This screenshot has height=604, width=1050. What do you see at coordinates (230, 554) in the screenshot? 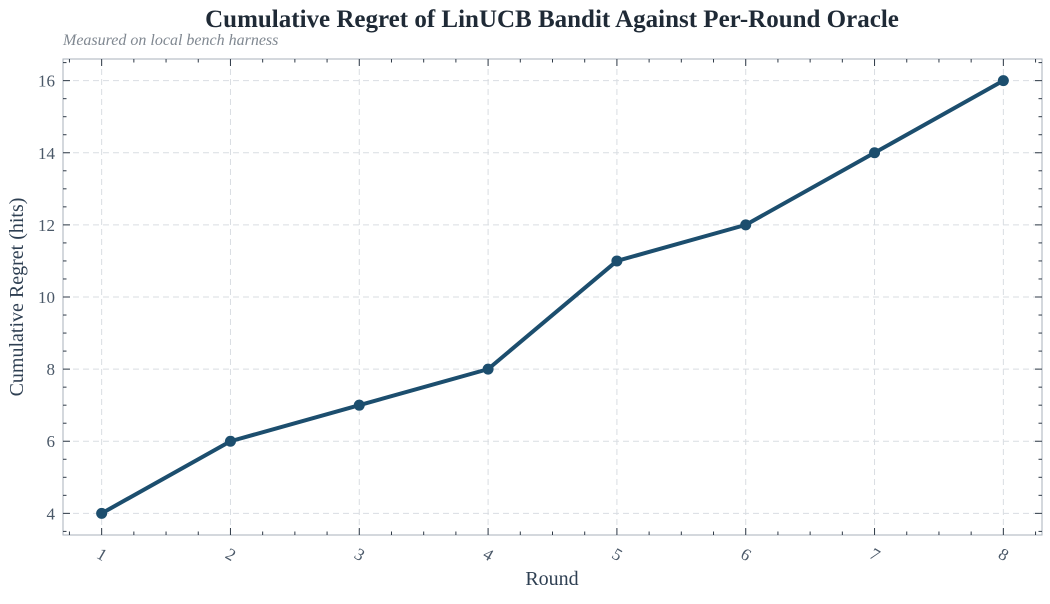
I see `x-tick-label: 2` at bounding box center [230, 554].